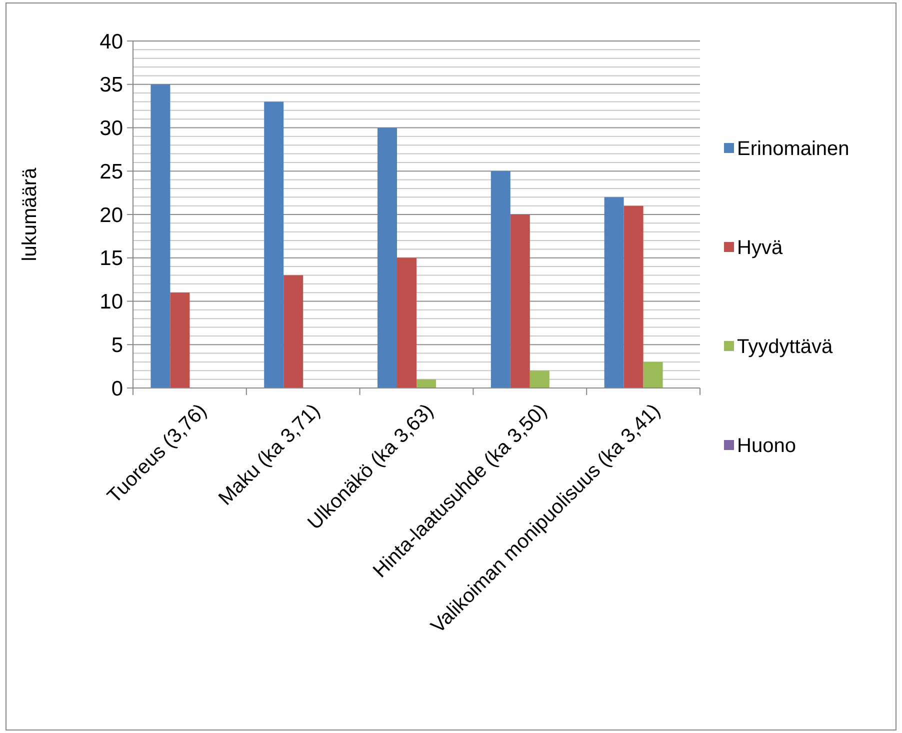  What do you see at coordinates (117, 388) in the screenshot?
I see `y-tick-label: 0` at bounding box center [117, 388].